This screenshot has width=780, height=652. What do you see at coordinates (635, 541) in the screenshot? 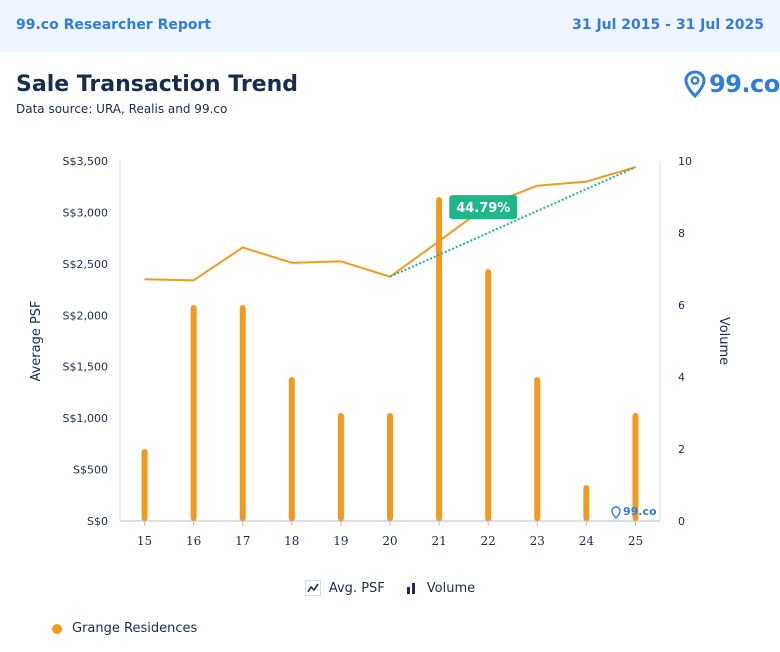
I see `x-tick-label: 25` at bounding box center [635, 541].